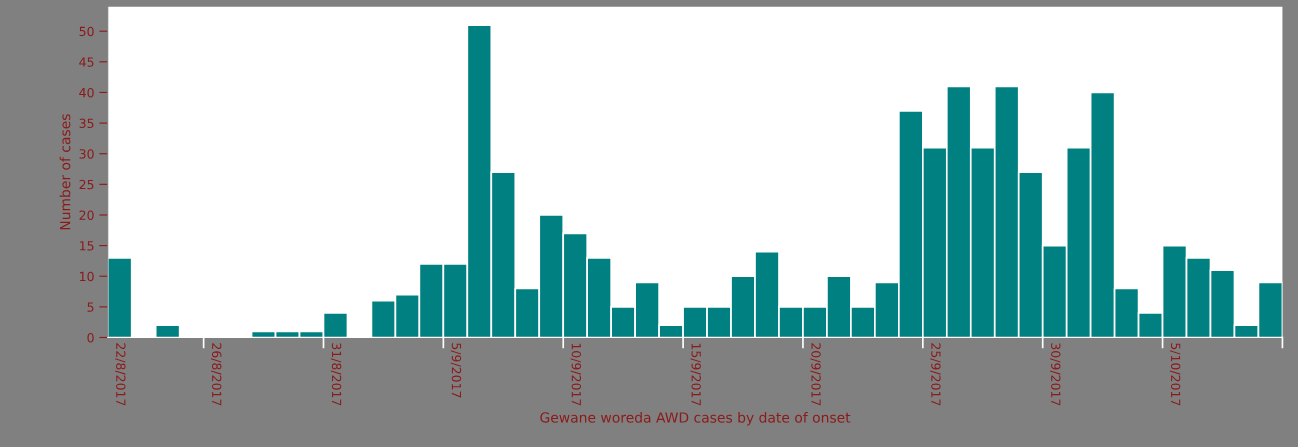  Describe the element at coordinates (216, 374) in the screenshot. I see `x-tick-label: 26/8/2017` at that location.